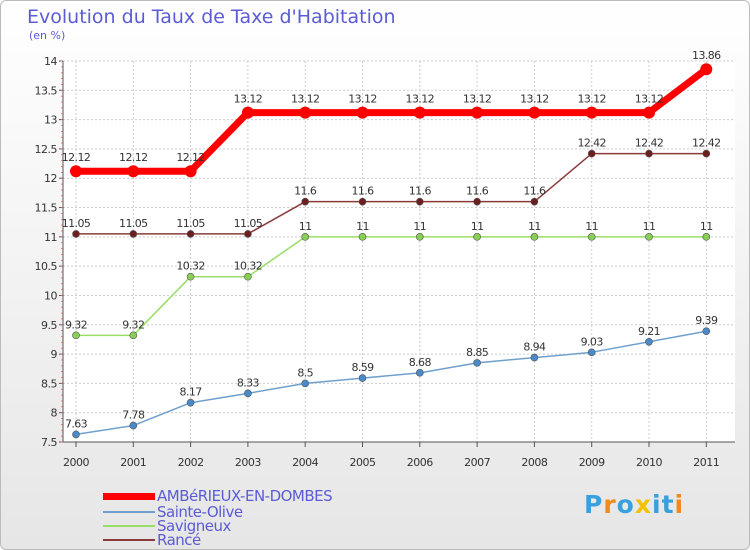 The width and height of the screenshot is (750, 550). What do you see at coordinates (706, 55) in the screenshot?
I see `data-label: 13.86` at bounding box center [706, 55].